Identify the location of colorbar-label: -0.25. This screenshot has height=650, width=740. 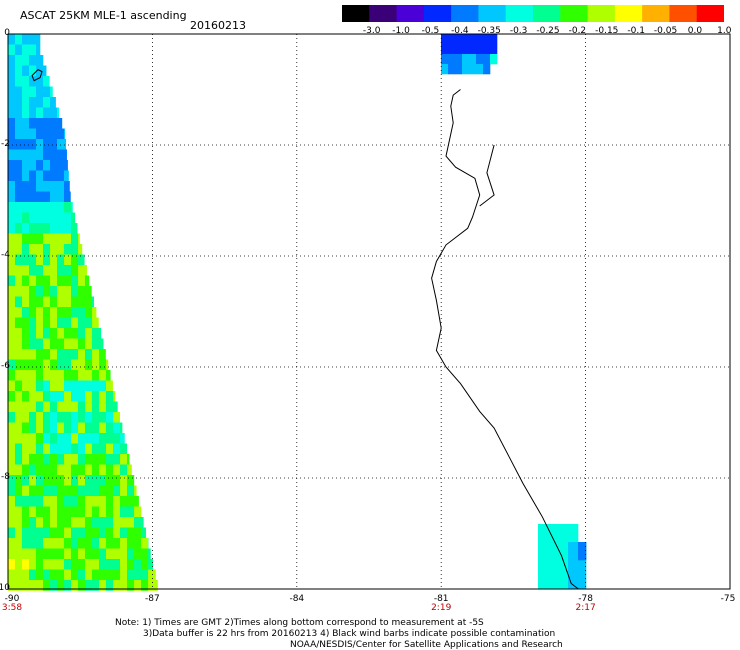
(548, 31).